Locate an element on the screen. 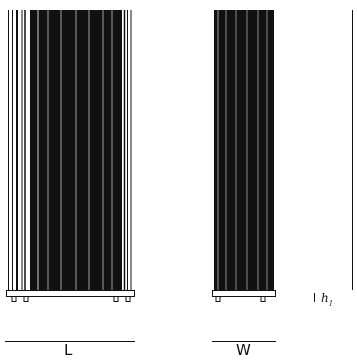 This screenshot has width=357, height=361. length-label: L is located at coordinates (68, 350).